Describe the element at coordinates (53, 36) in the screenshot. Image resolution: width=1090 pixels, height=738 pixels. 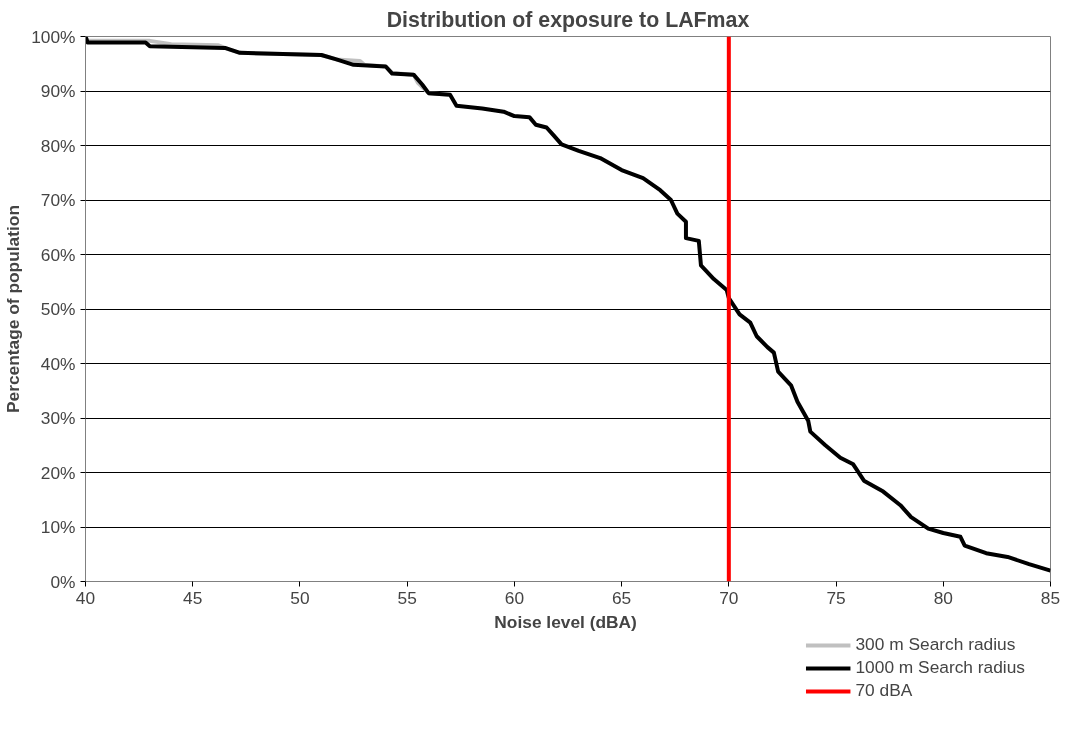
I see `y-tick-label: 100%` at that location.